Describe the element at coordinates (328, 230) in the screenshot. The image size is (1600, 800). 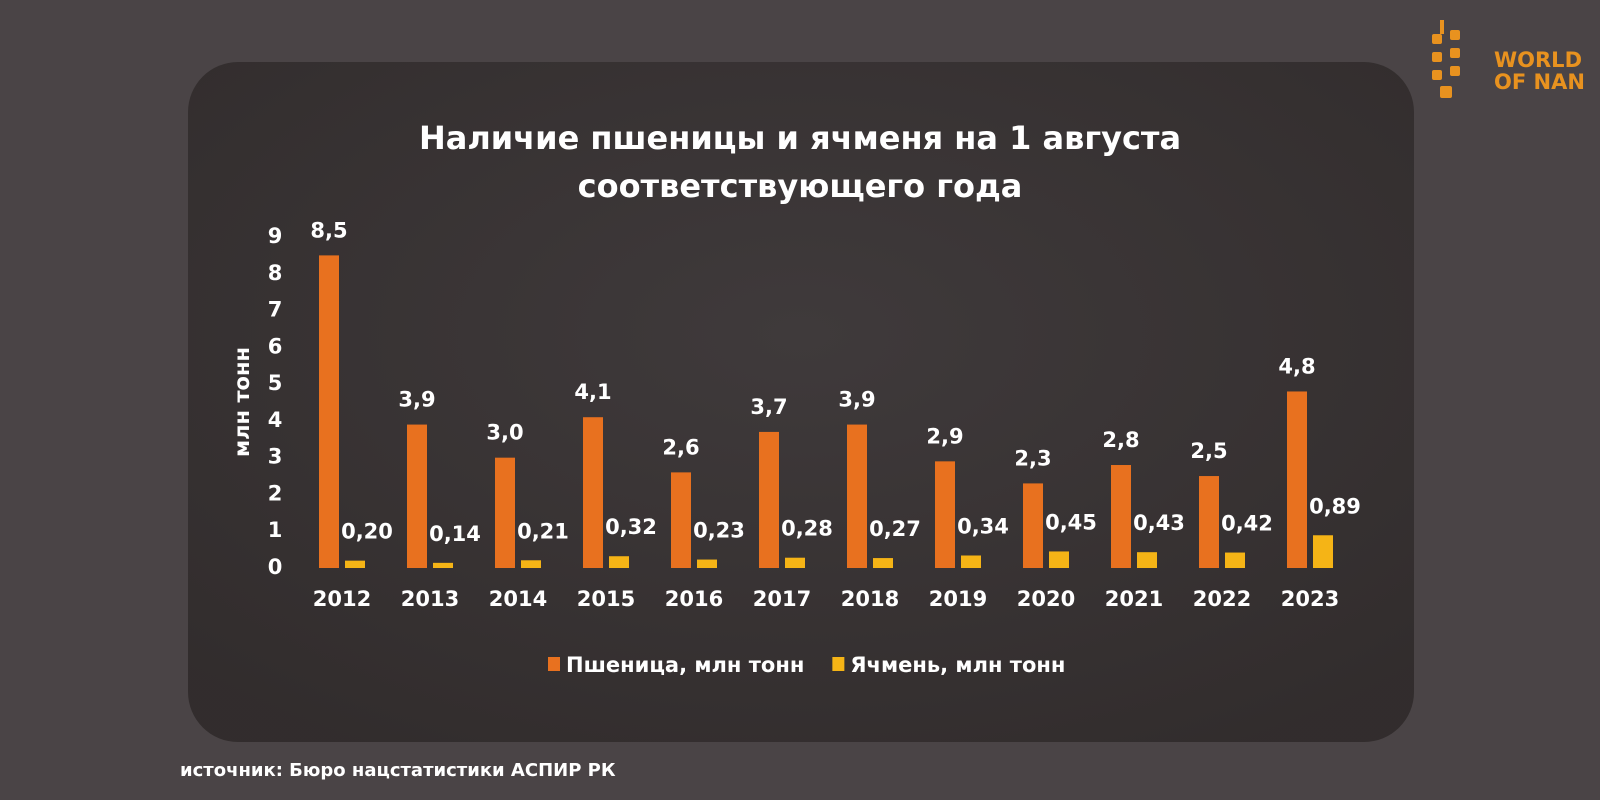
I see `value-label: 8,5` at that location.